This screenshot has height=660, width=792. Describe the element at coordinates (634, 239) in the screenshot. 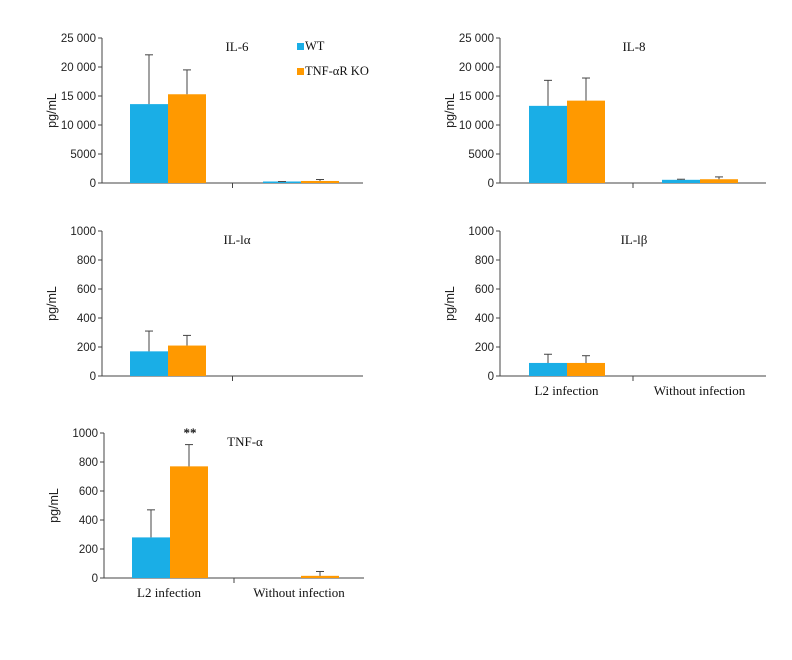

I see `panel-title: IL-lβ` at that location.